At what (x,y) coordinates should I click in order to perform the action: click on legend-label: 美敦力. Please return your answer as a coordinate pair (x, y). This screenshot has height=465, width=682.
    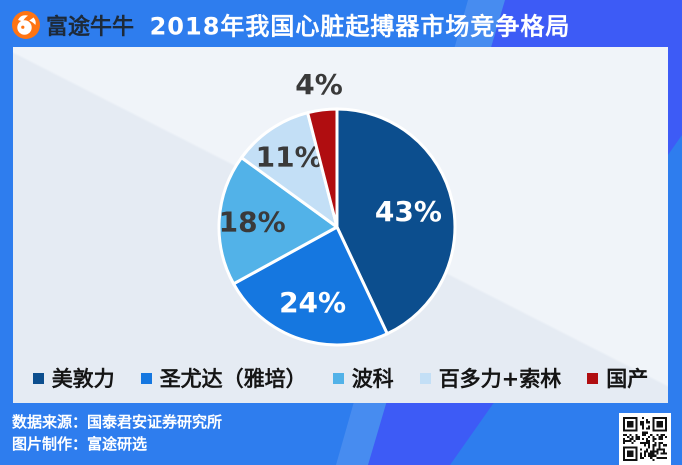
    Looking at the image, I should click on (83, 379).